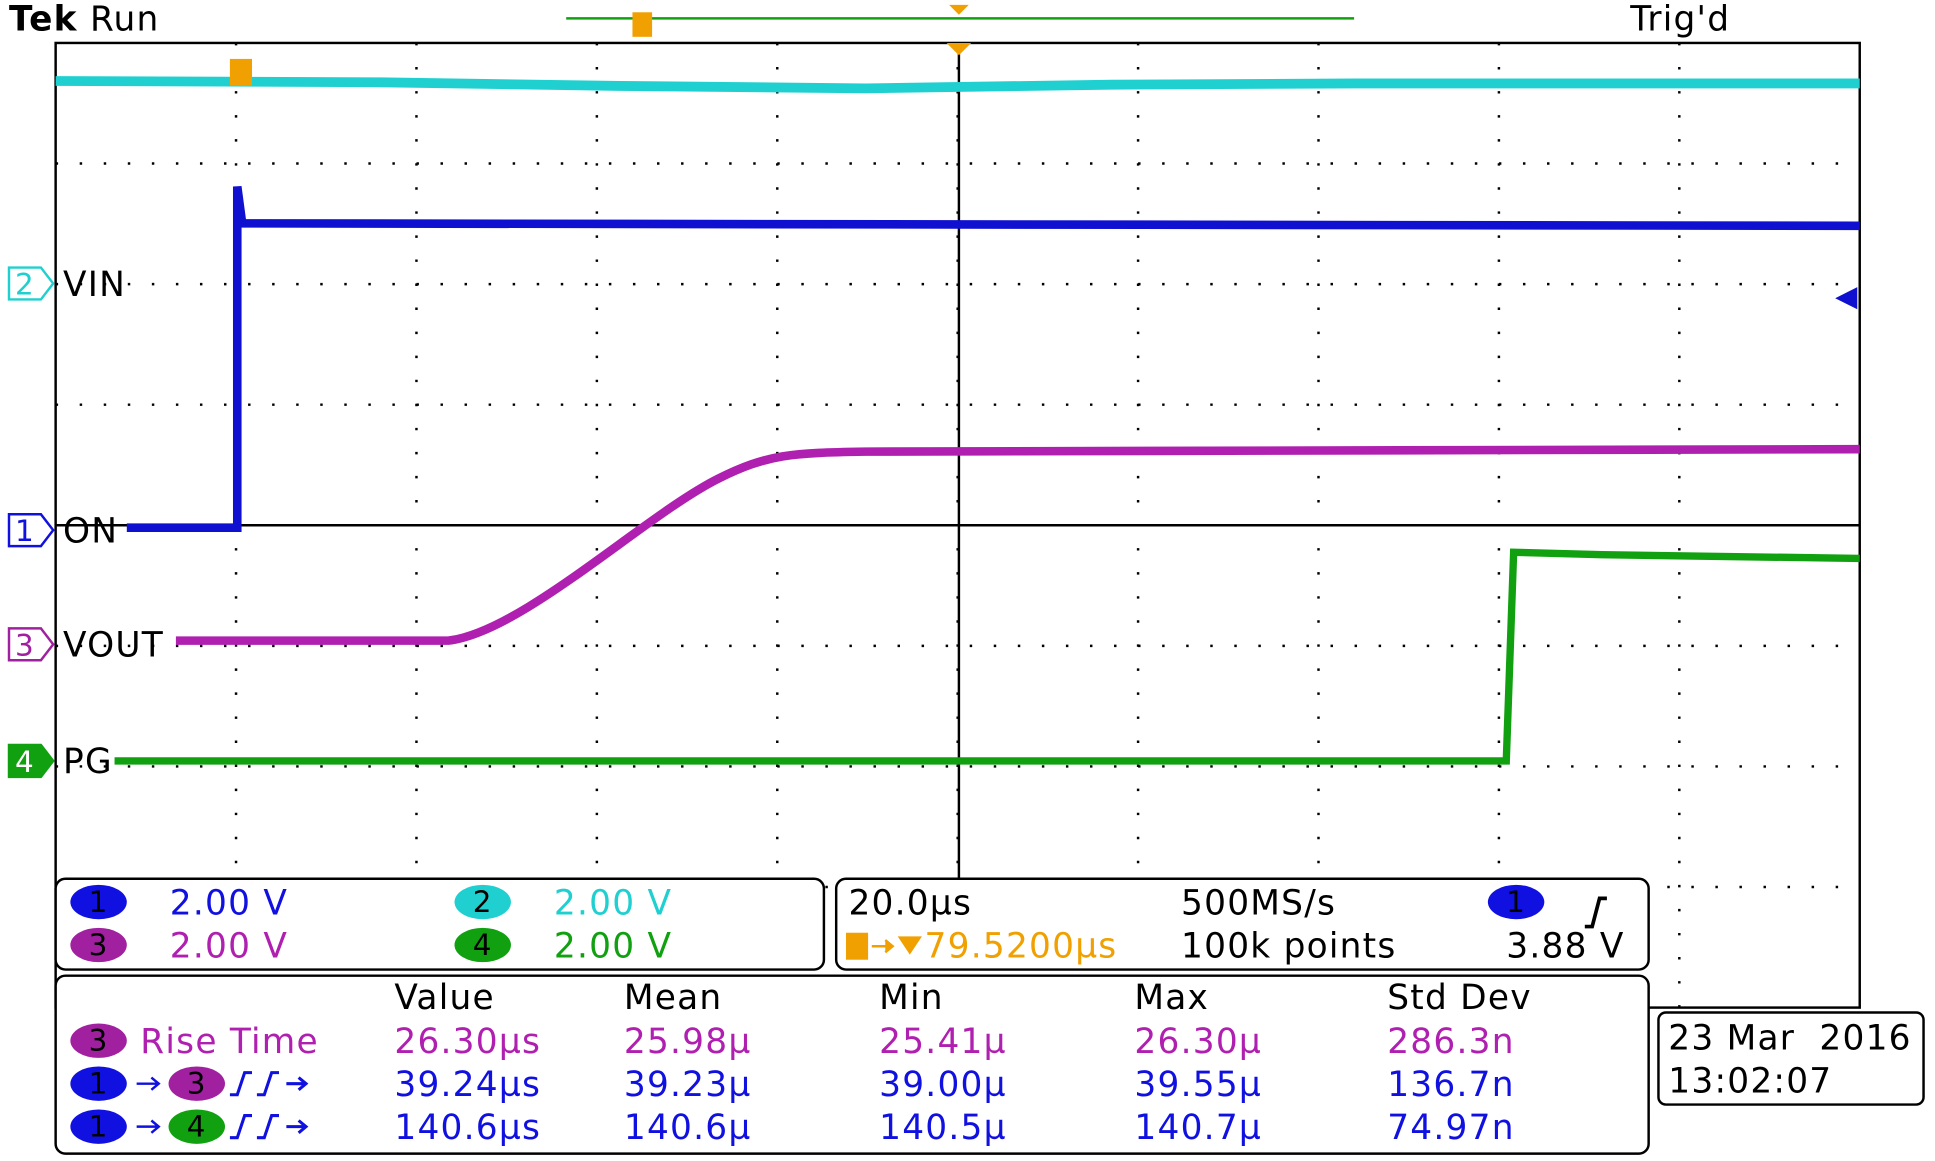 This screenshot has width=1935, height=1161. I want to click on trigger-status: Trig'd, so click(1679, 20).